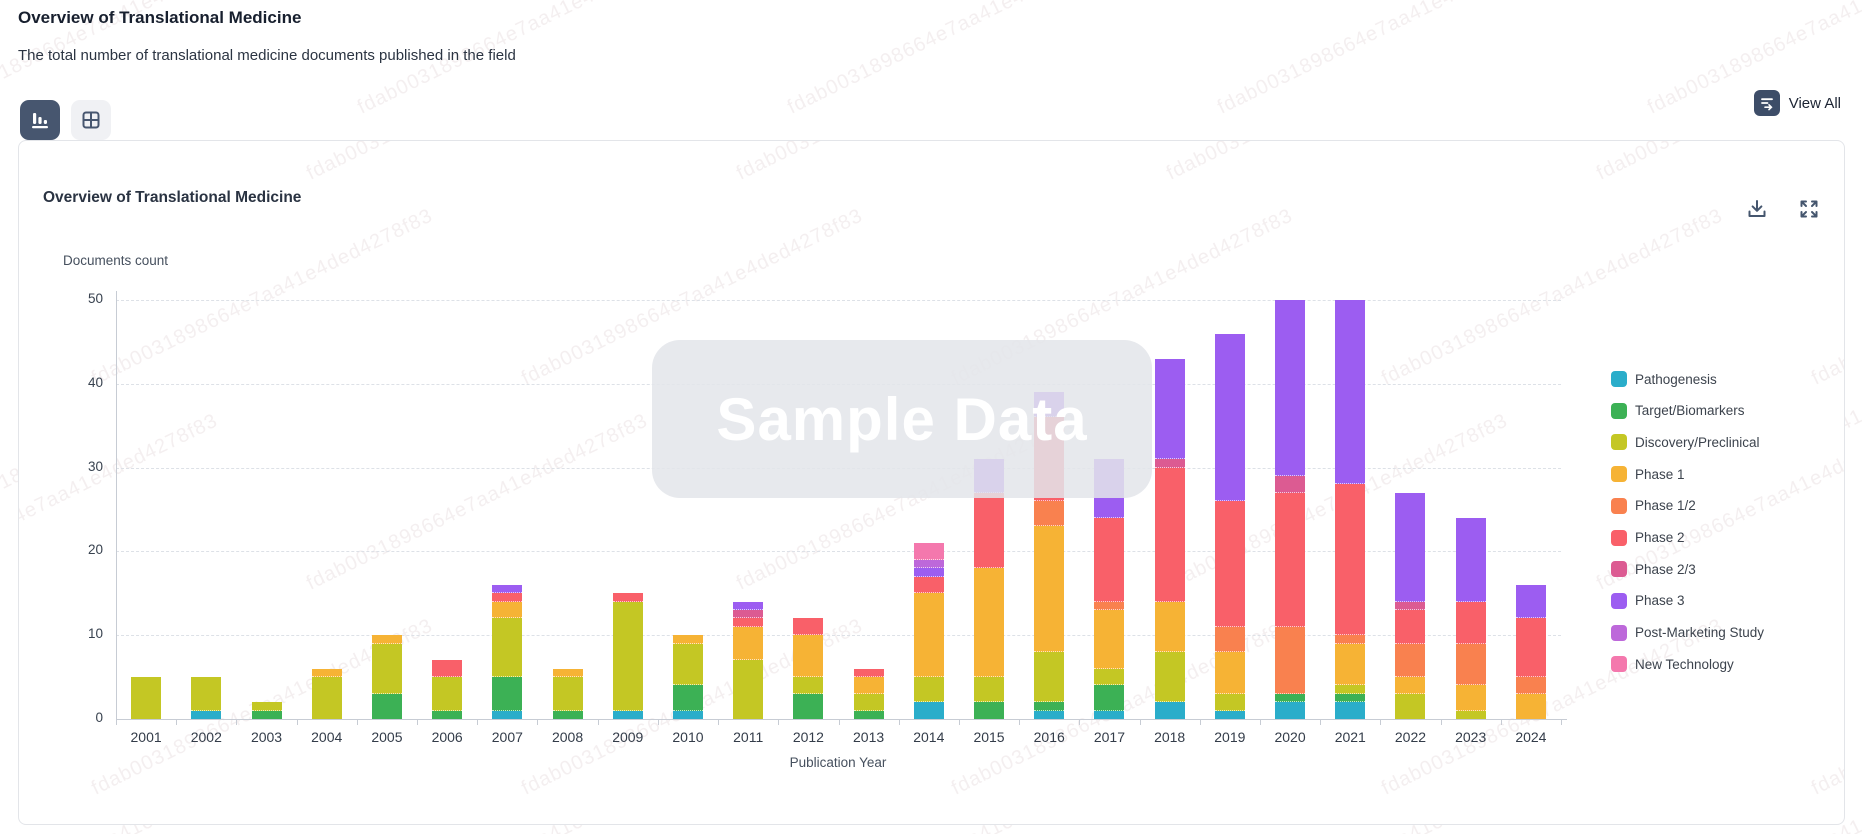  Describe the element at coordinates (91, 120) in the screenshot. I see `table-view-toggle-button` at that location.